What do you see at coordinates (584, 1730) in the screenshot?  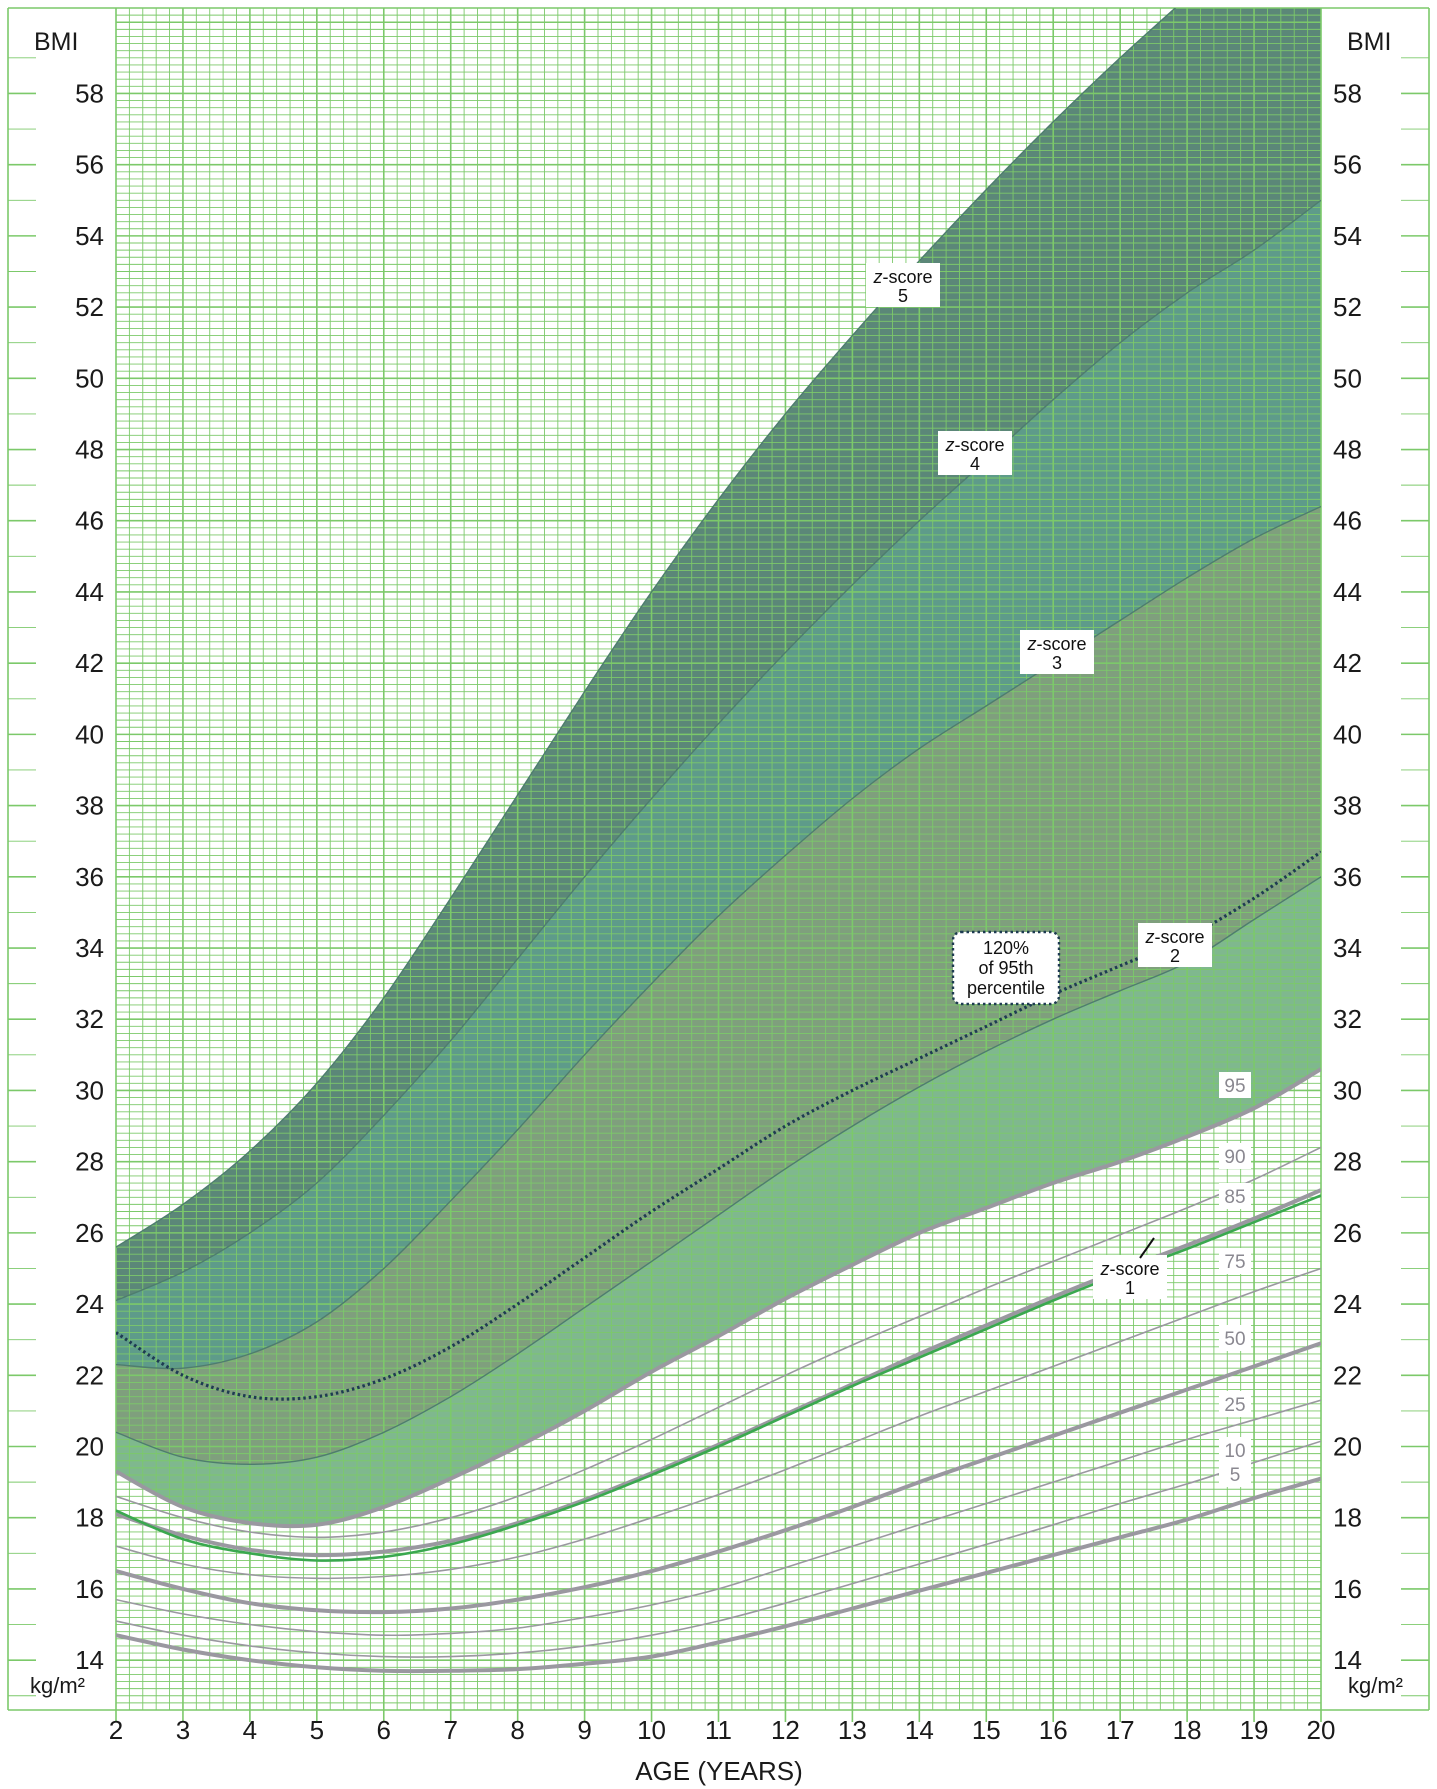 I see `x-tick-label: 9` at bounding box center [584, 1730].